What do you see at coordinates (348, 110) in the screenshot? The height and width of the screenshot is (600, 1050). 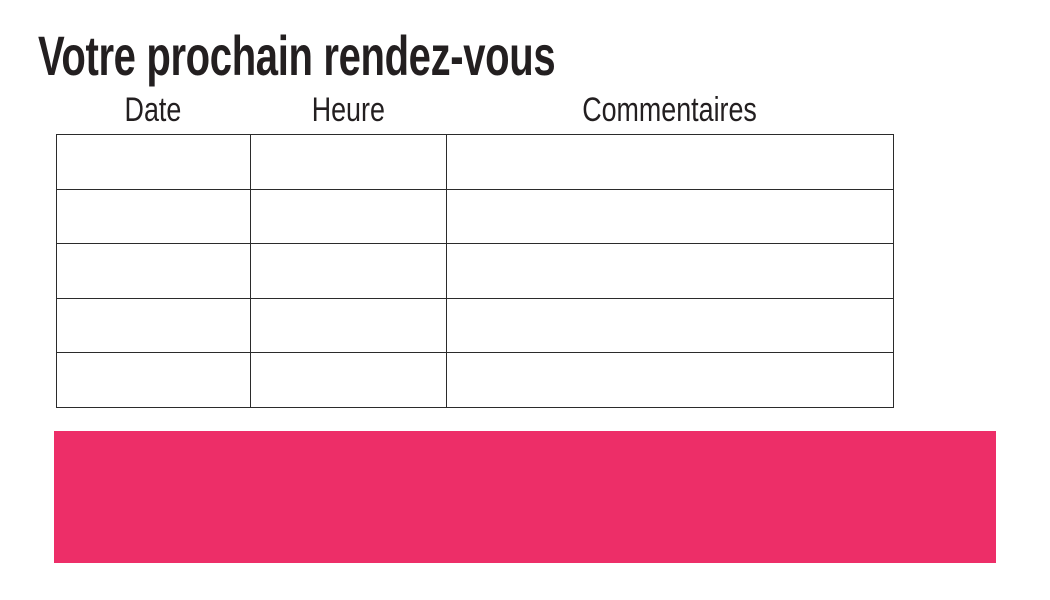 I see `column-header-heure: Heure` at bounding box center [348, 110].